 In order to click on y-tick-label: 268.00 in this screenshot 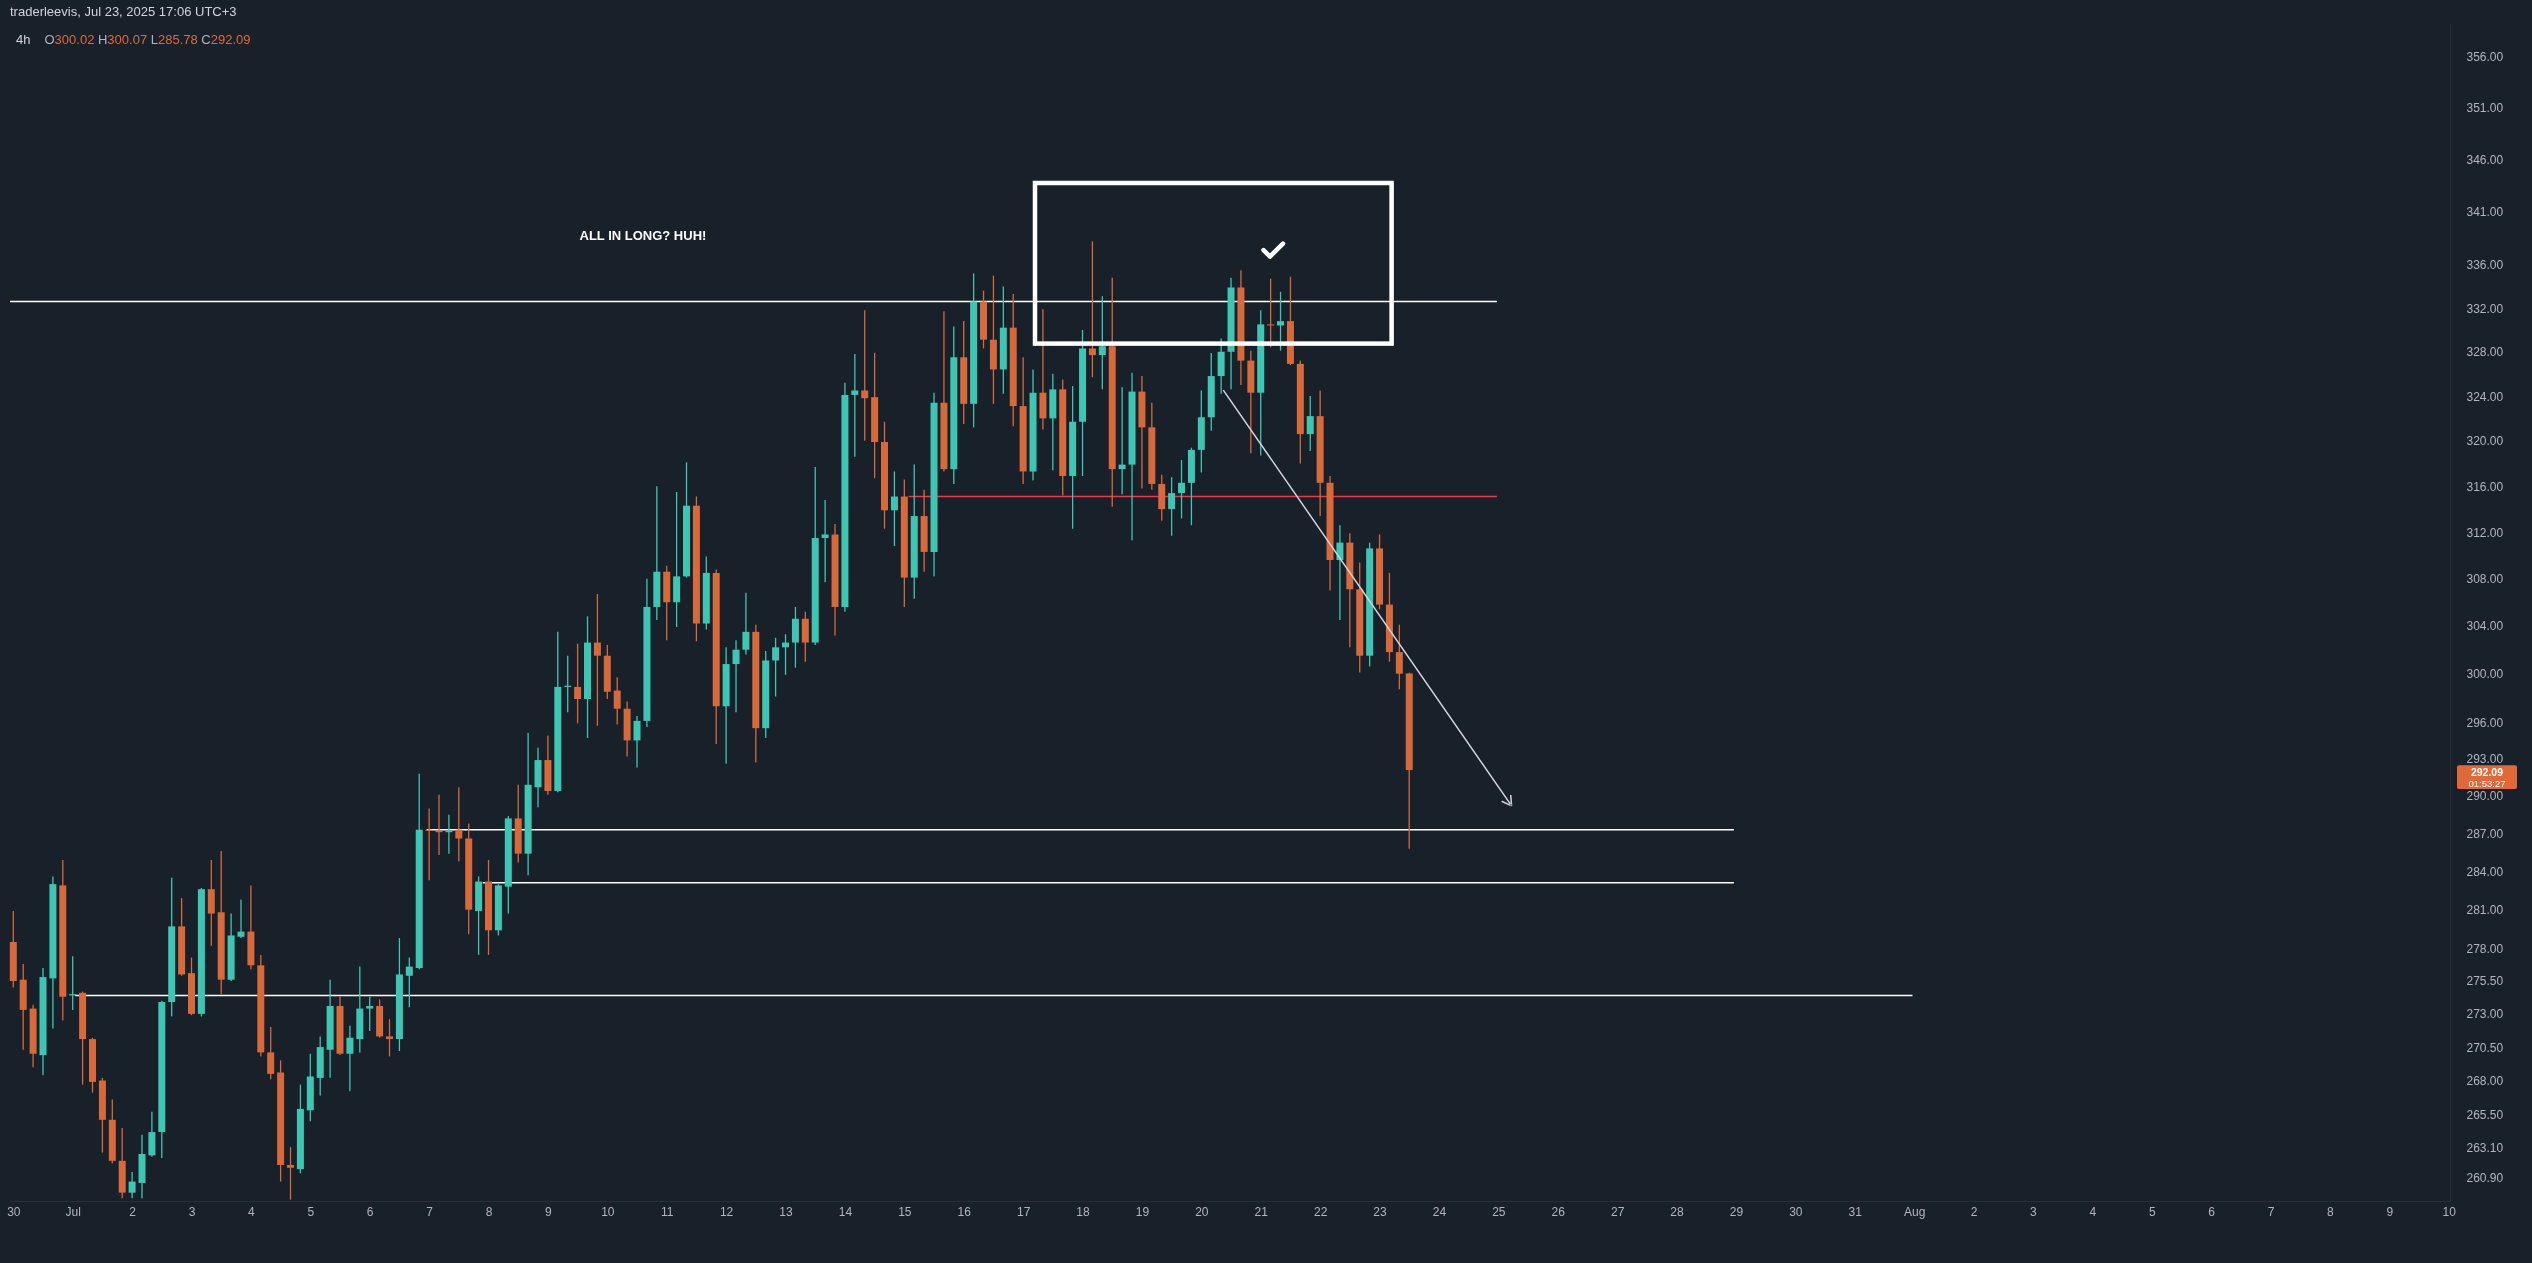, I will do `click(2485, 1081)`.